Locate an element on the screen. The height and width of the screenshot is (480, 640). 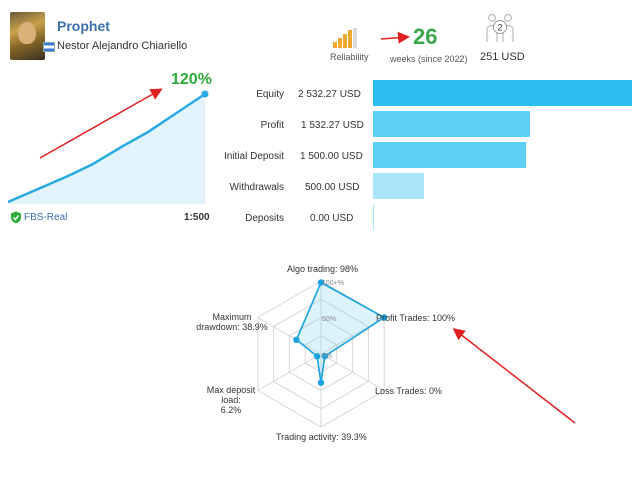
max-deposit-load-line1: Max deposit load: is located at coordinates (231, 395).